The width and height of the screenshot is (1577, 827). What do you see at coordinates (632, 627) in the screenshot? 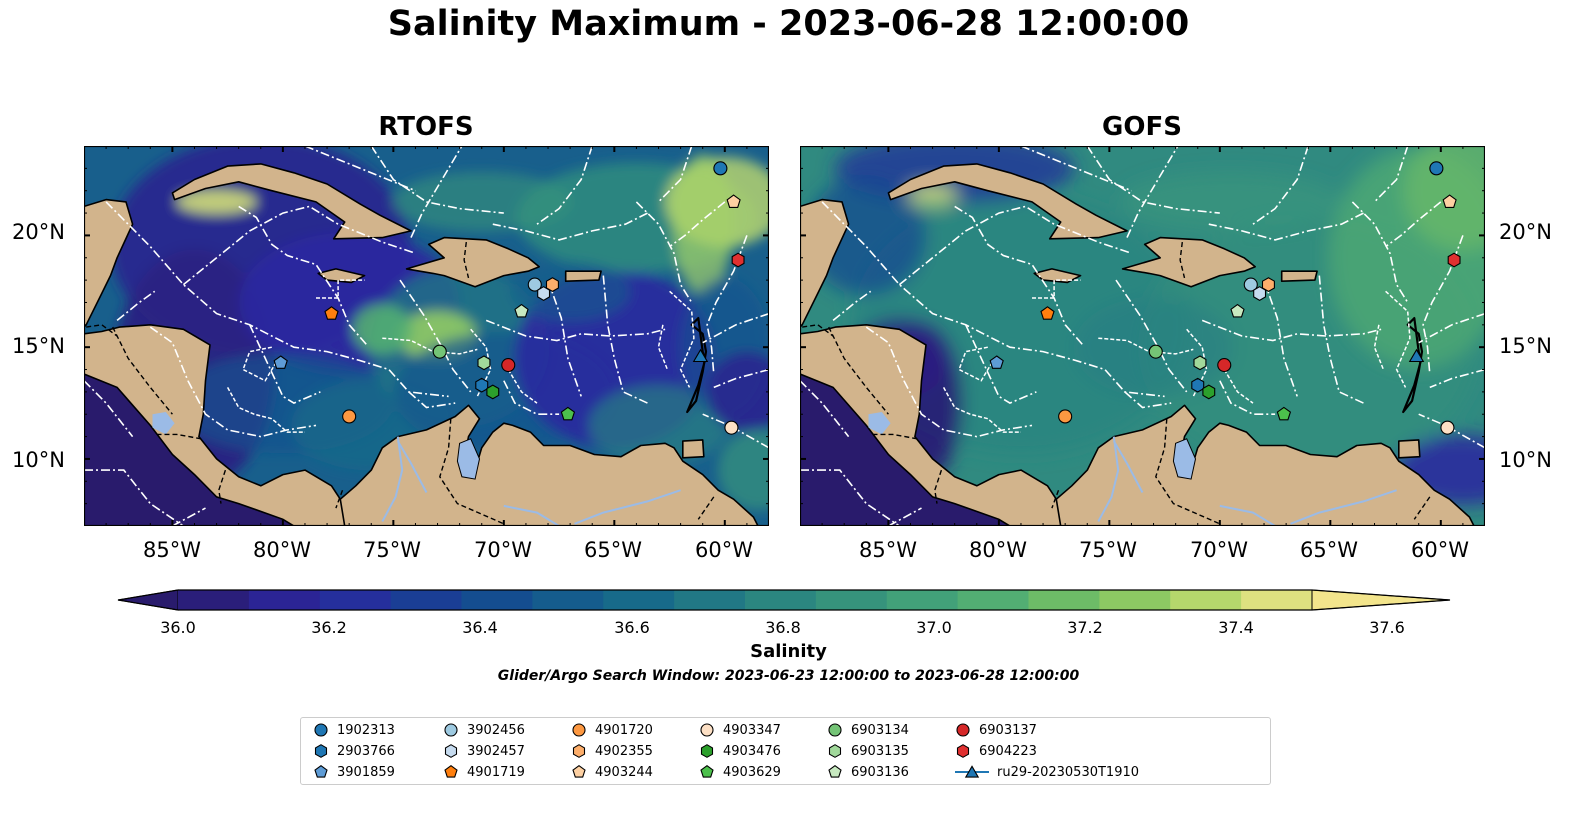
I see `colorbar-tick: 36.6` at bounding box center [632, 627].